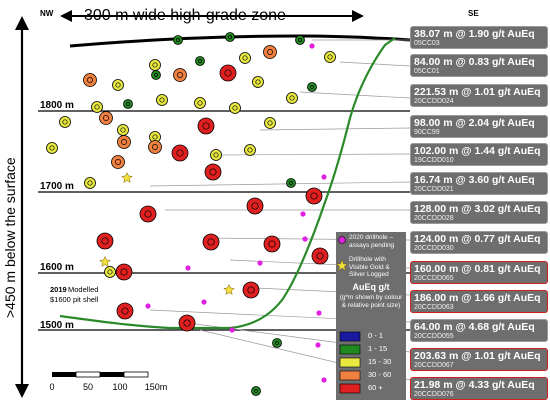  What do you see at coordinates (479, 242) in the screenshot?
I see `intercept-callout: 124.00 m @ 0.77 g/t AuEq 20CCDD030` at bounding box center [479, 242].